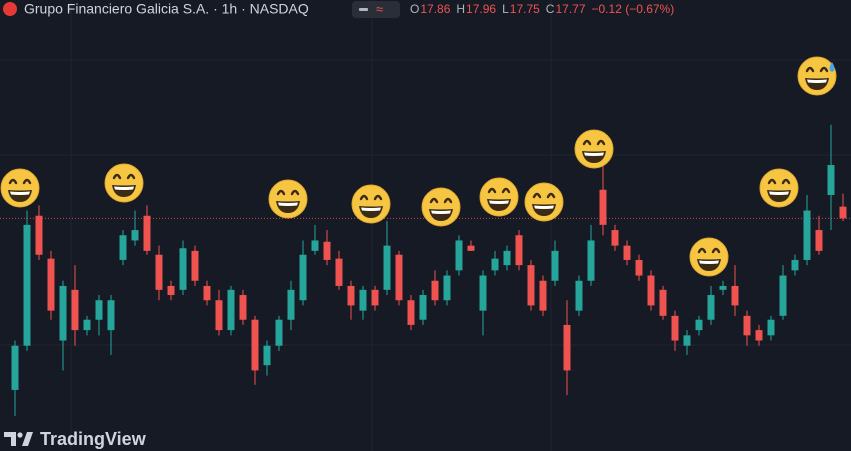 This screenshot has width=851, height=451. I want to click on ohlc-label: H, so click(460, 9).